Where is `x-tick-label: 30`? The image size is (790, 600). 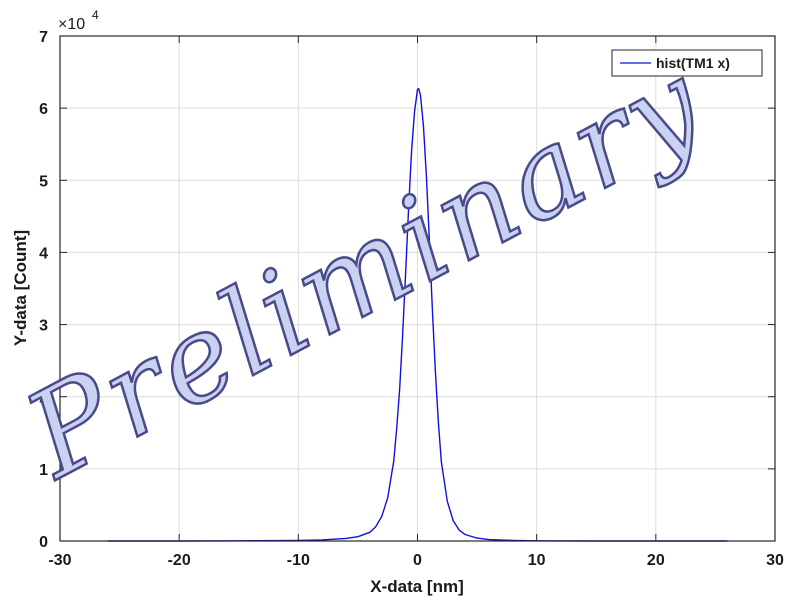 x-tick-label: 30 is located at coordinates (775, 560).